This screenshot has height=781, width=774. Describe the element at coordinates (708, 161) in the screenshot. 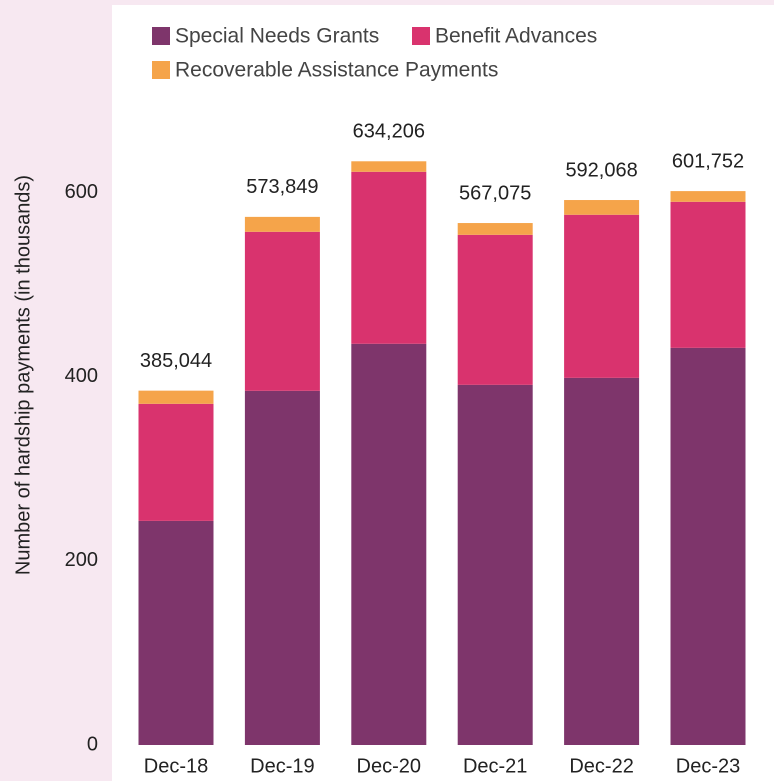

I see `total-label: 601,752` at that location.